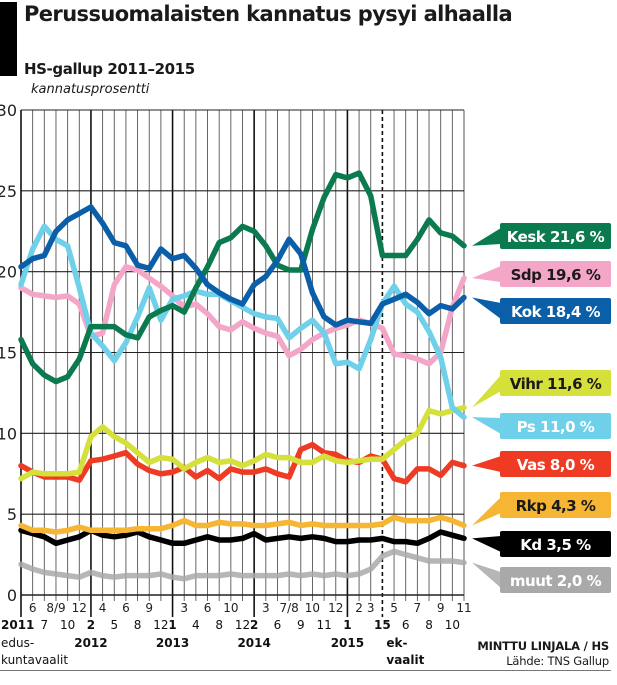 The image size is (617, 685). I want to click on x-tick-label-upper: 8/9, so click(55, 608).